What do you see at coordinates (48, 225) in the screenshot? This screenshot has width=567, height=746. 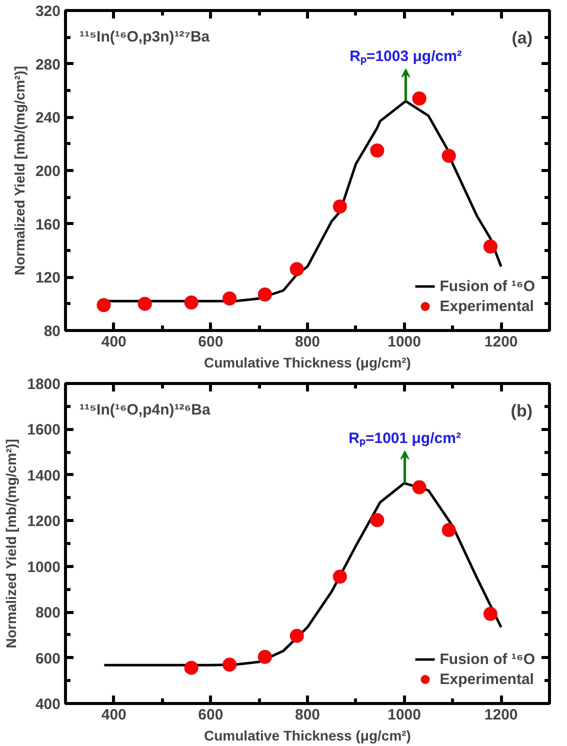 I see `y-tick-label: 160` at bounding box center [48, 225].